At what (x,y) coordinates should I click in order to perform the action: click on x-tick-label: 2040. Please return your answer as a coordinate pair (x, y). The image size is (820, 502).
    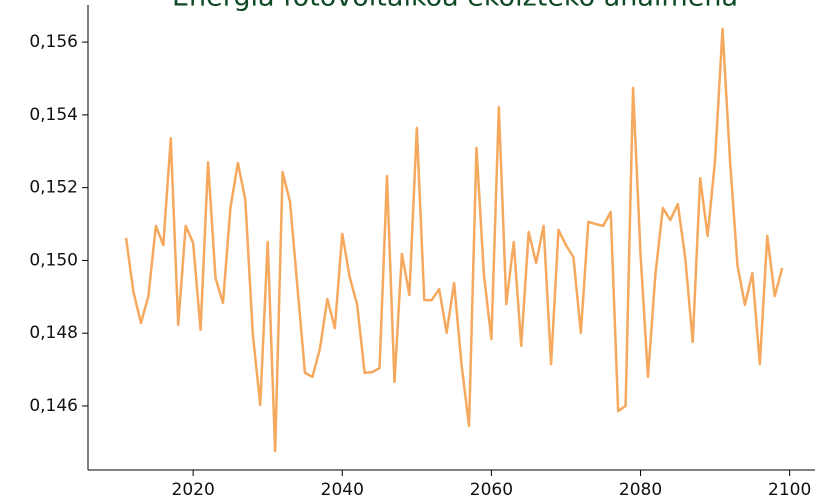
    Looking at the image, I should click on (342, 489).